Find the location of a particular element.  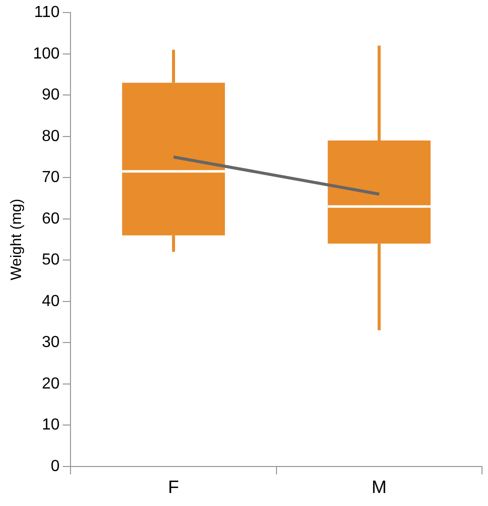

y-tick-label: 90 is located at coordinates (51, 95).